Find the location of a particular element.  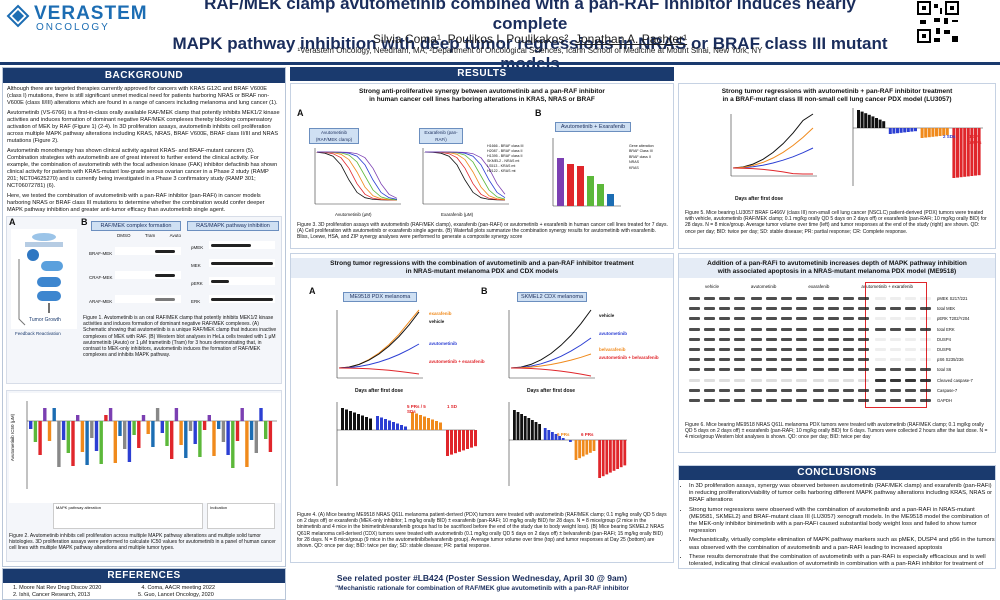

figure-2-ylabel: Avutometinib IC50 (μM) is located at coordinates (13, 437).